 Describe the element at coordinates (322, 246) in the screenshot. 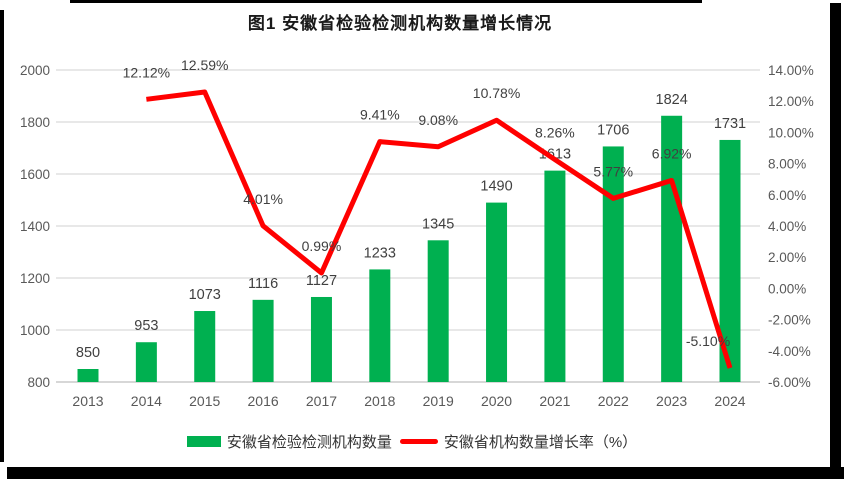

I see `line-value-label: 0.99%` at that location.